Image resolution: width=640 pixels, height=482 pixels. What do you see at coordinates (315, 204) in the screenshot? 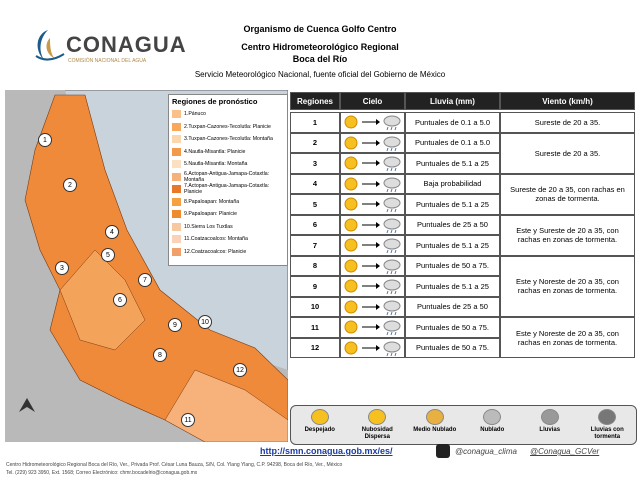
I see `region-cell: 5` at bounding box center [315, 204].